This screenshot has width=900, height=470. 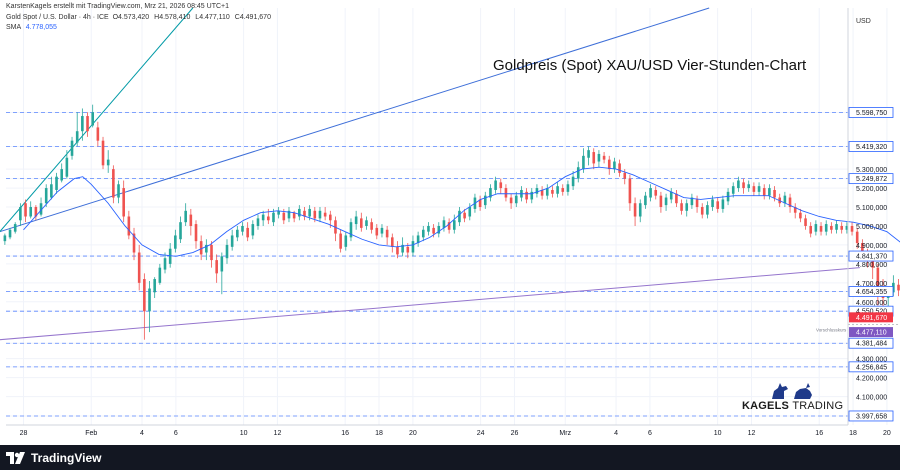 I want to click on currency-label: USD, so click(x=863, y=21).